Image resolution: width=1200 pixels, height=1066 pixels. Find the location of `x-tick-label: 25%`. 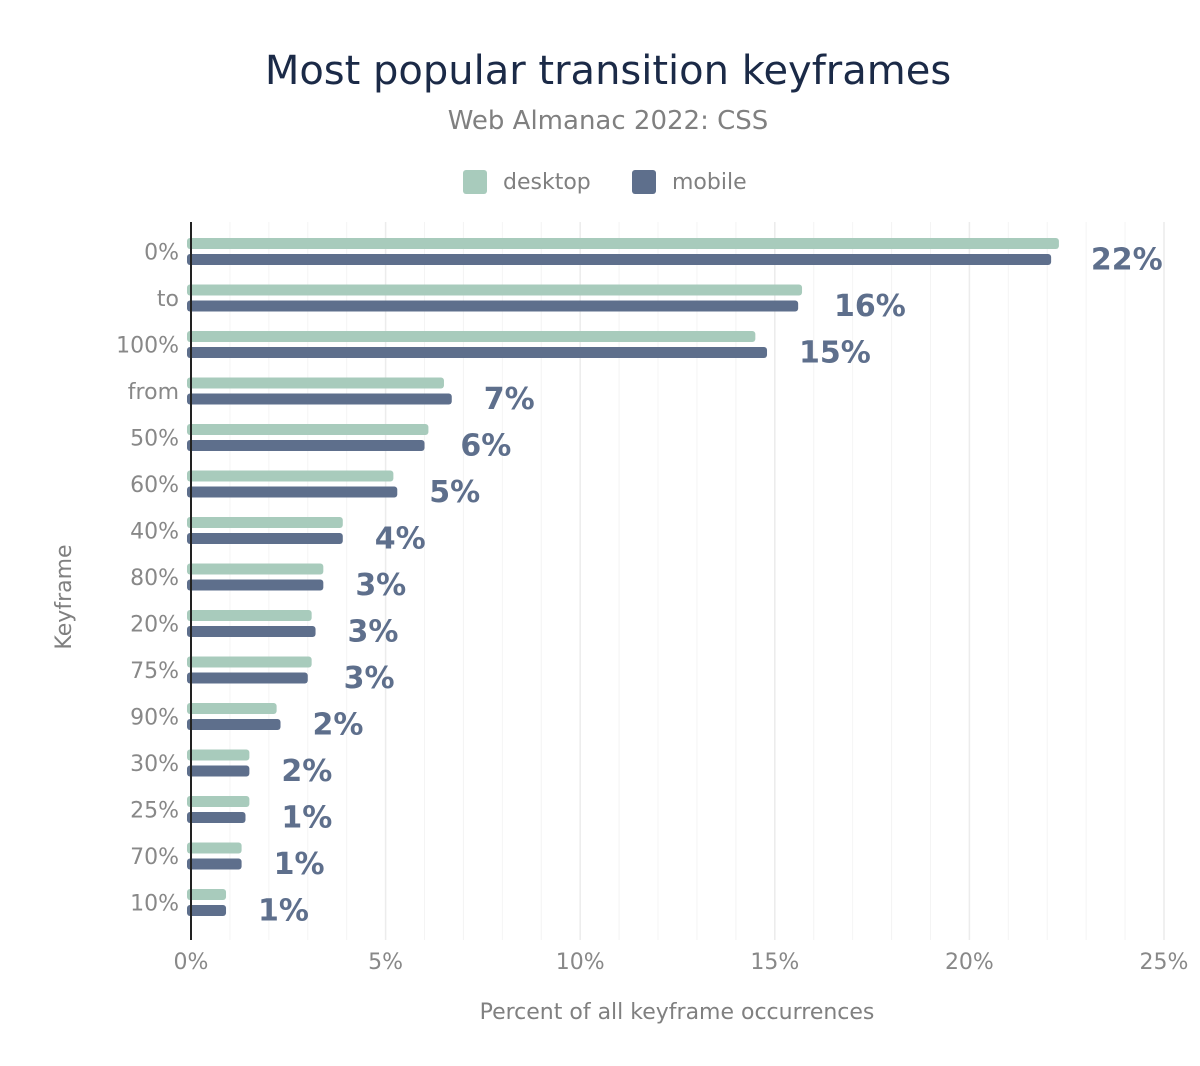

x-tick-label: 25% is located at coordinates (1164, 962).